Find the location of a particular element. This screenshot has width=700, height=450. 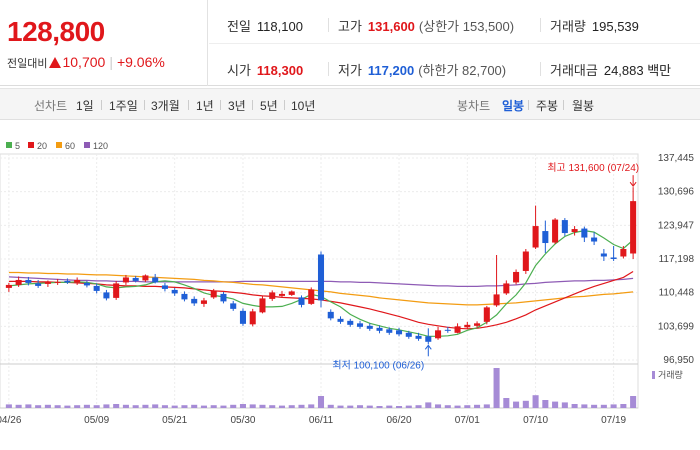

high-value: 131,600 is located at coordinates (391, 26).